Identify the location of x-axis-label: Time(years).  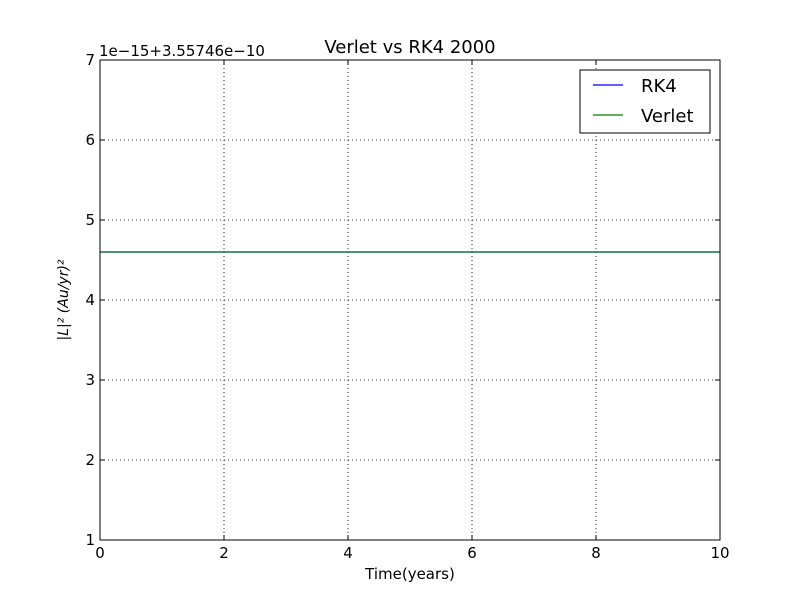
(409, 574).